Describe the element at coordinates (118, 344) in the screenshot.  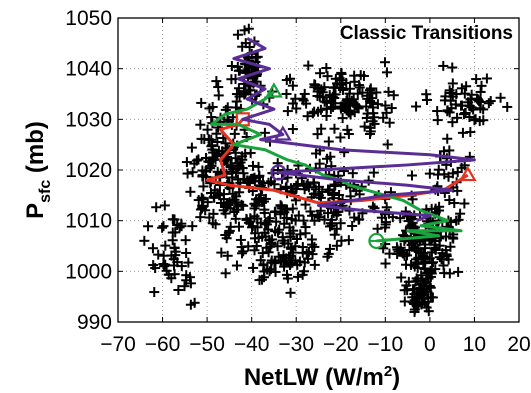
I see `x-tick-label: −70` at that location.